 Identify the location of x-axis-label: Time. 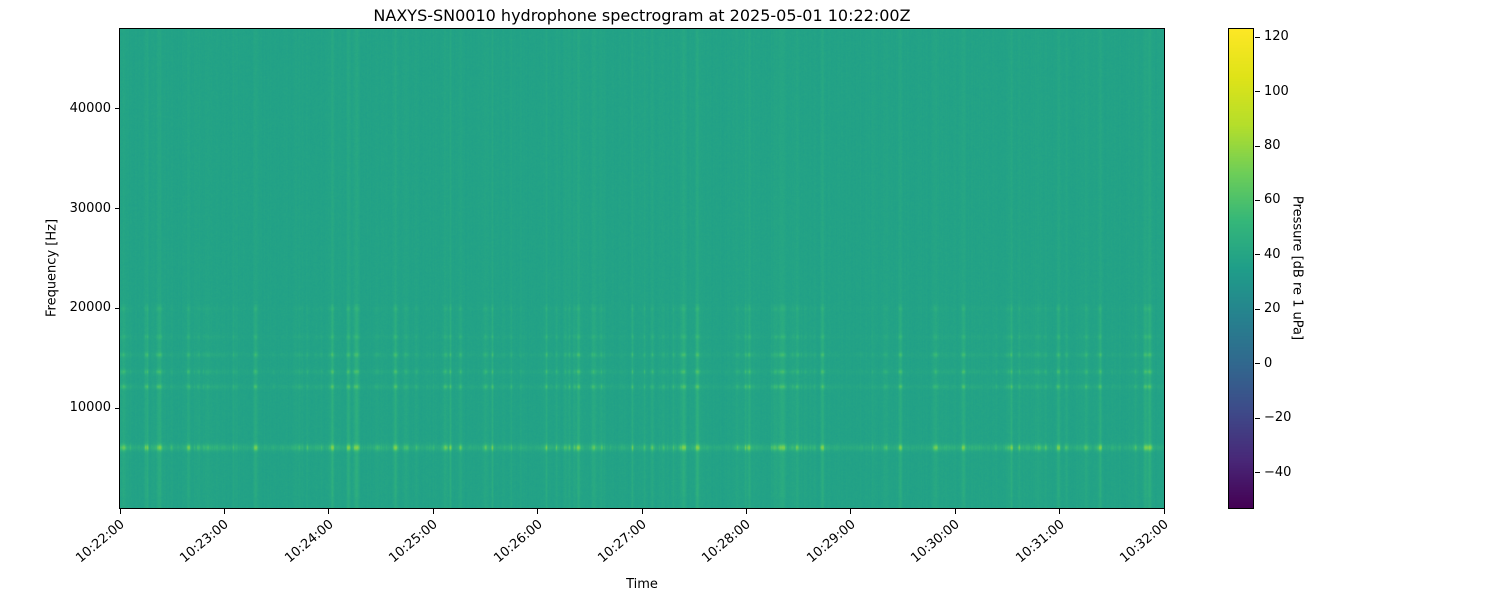
(642, 584).